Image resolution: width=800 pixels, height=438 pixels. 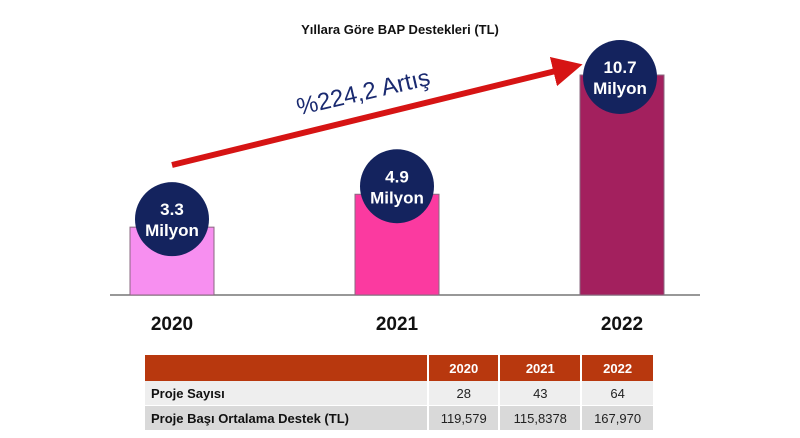 I want to click on data-label: 4.9, so click(x=397, y=176).